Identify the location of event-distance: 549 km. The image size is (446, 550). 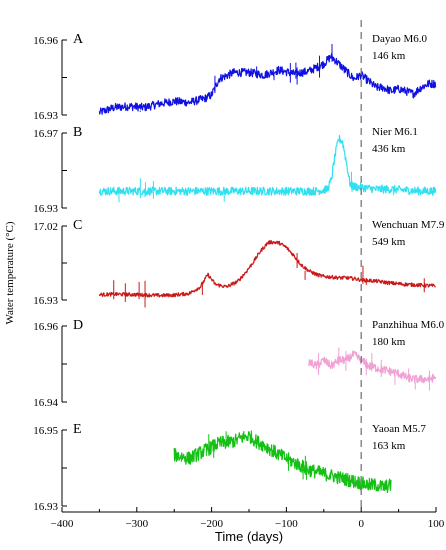
(389, 242).